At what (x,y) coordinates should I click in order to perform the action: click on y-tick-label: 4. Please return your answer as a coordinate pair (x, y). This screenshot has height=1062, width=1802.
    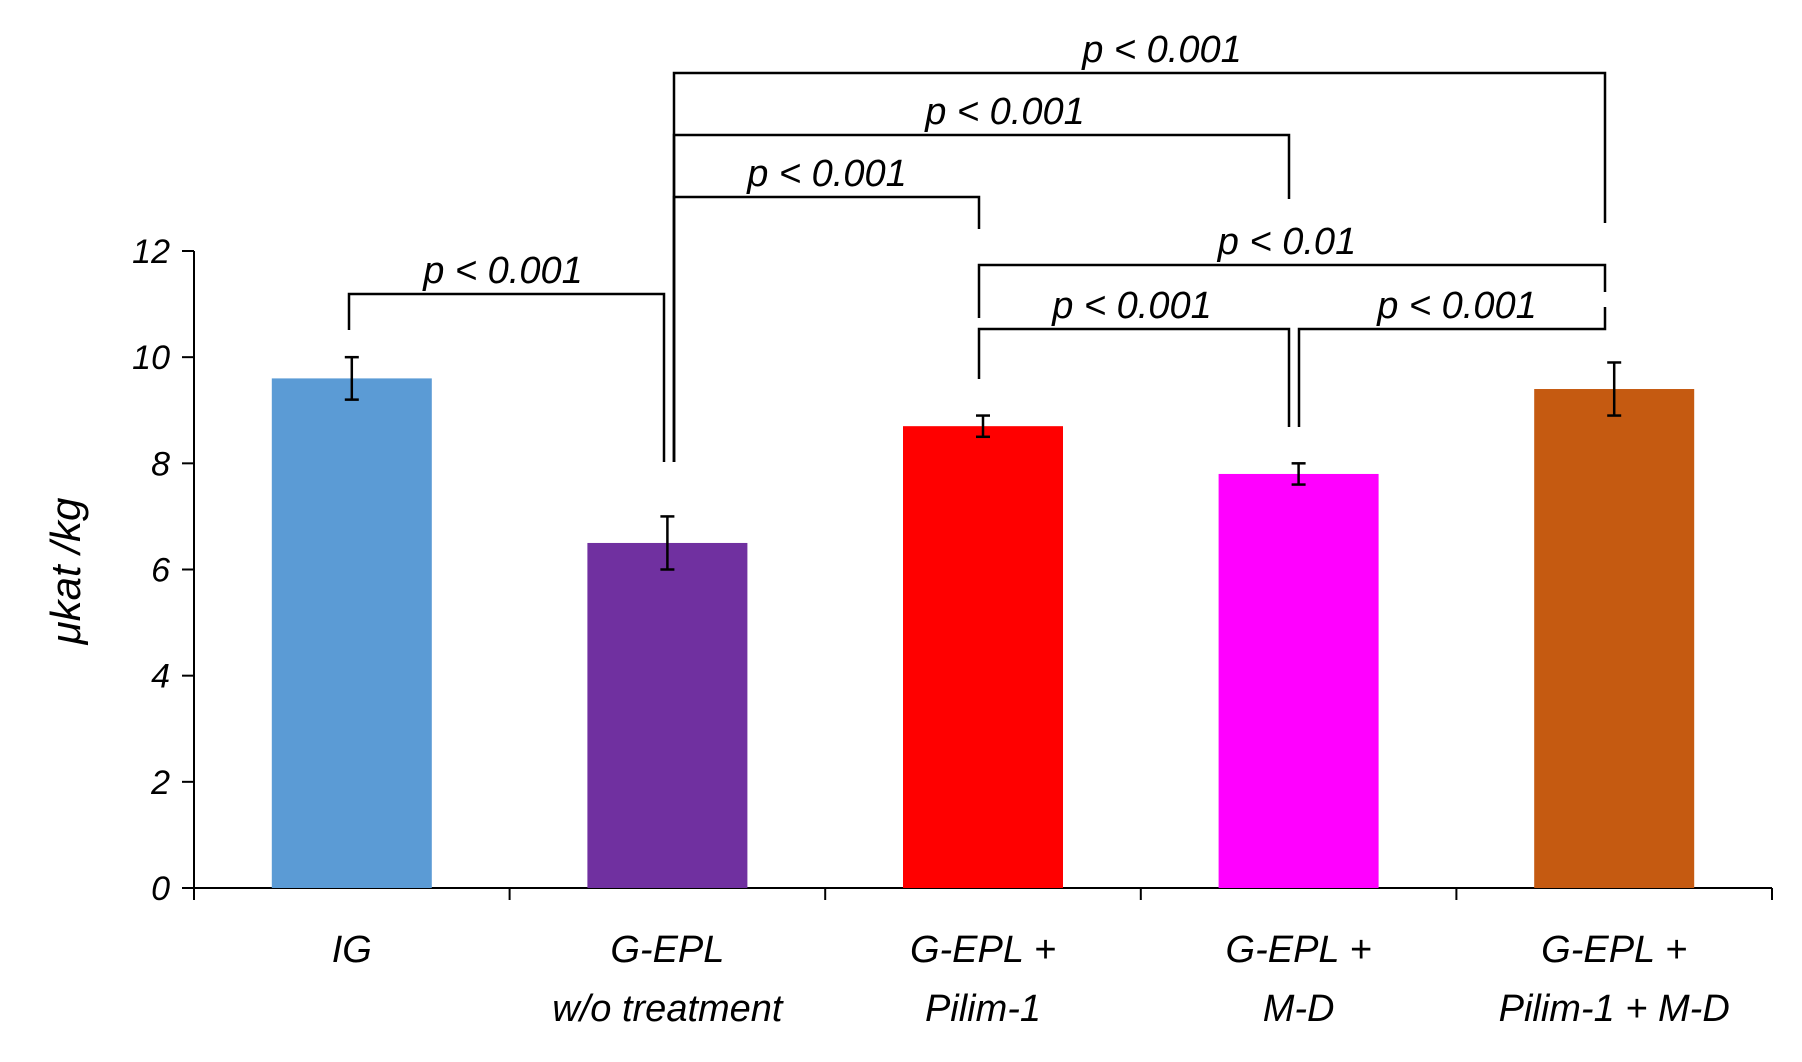
    Looking at the image, I should click on (160, 677).